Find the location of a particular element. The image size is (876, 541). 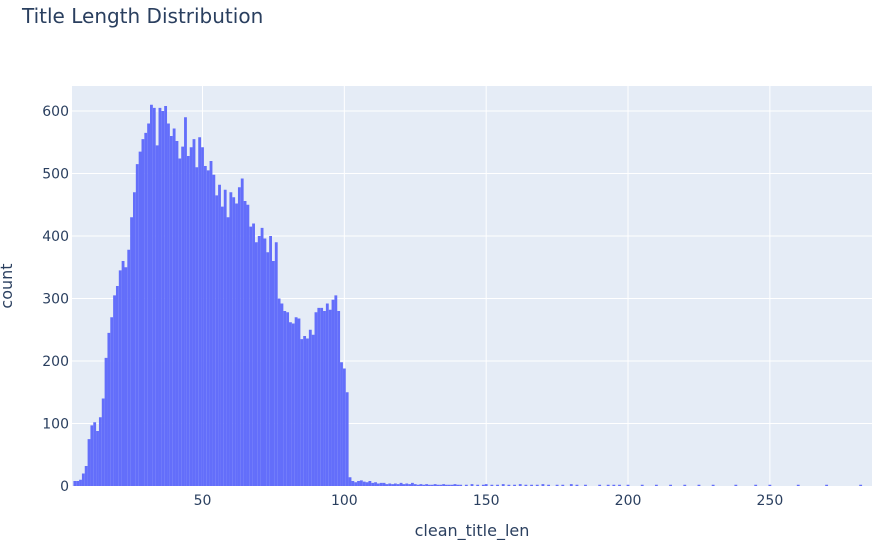

x-tick-label: 250 is located at coordinates (770, 501).